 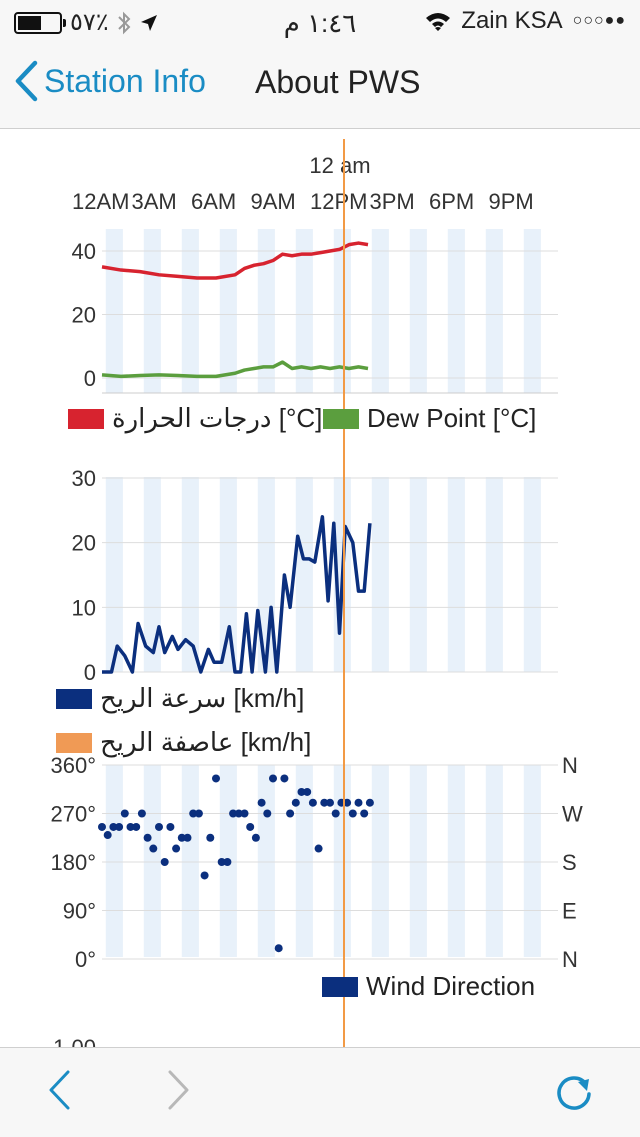 What do you see at coordinates (84, 251) in the screenshot?
I see `y-tick-label: 40` at bounding box center [84, 251].